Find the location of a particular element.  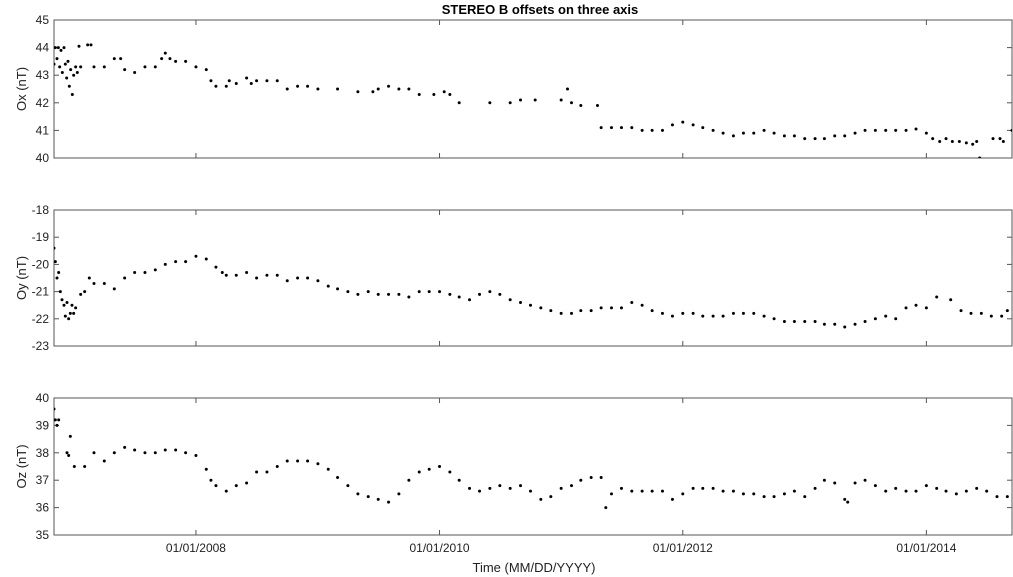

x-tick-label: 01/01/2010 is located at coordinates (440, 548).